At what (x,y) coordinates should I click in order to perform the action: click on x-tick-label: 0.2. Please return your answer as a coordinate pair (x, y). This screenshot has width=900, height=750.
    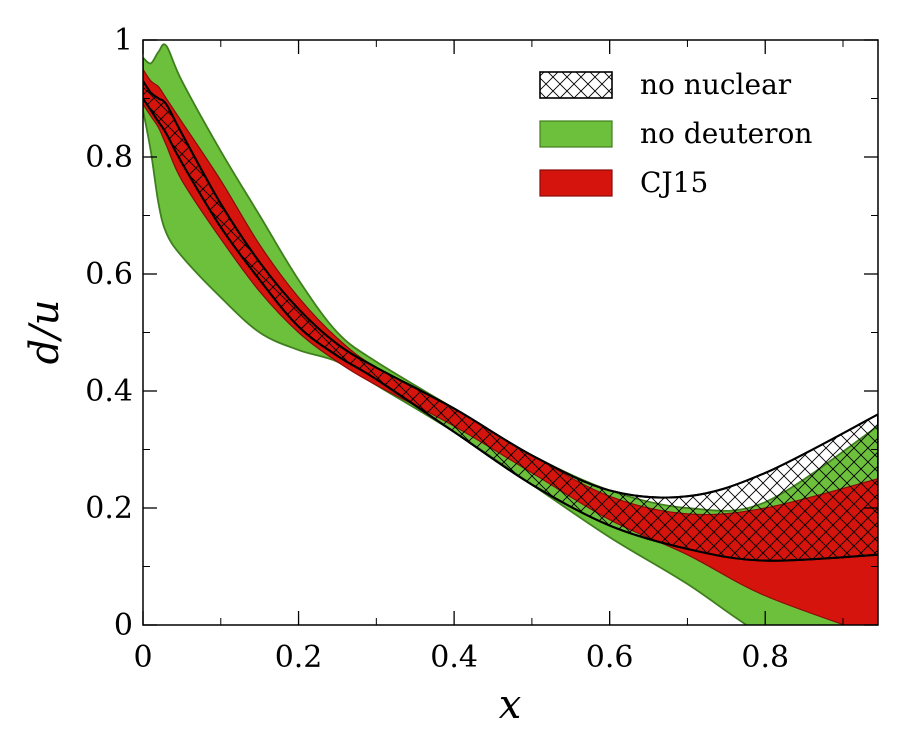
    Looking at the image, I should click on (299, 657).